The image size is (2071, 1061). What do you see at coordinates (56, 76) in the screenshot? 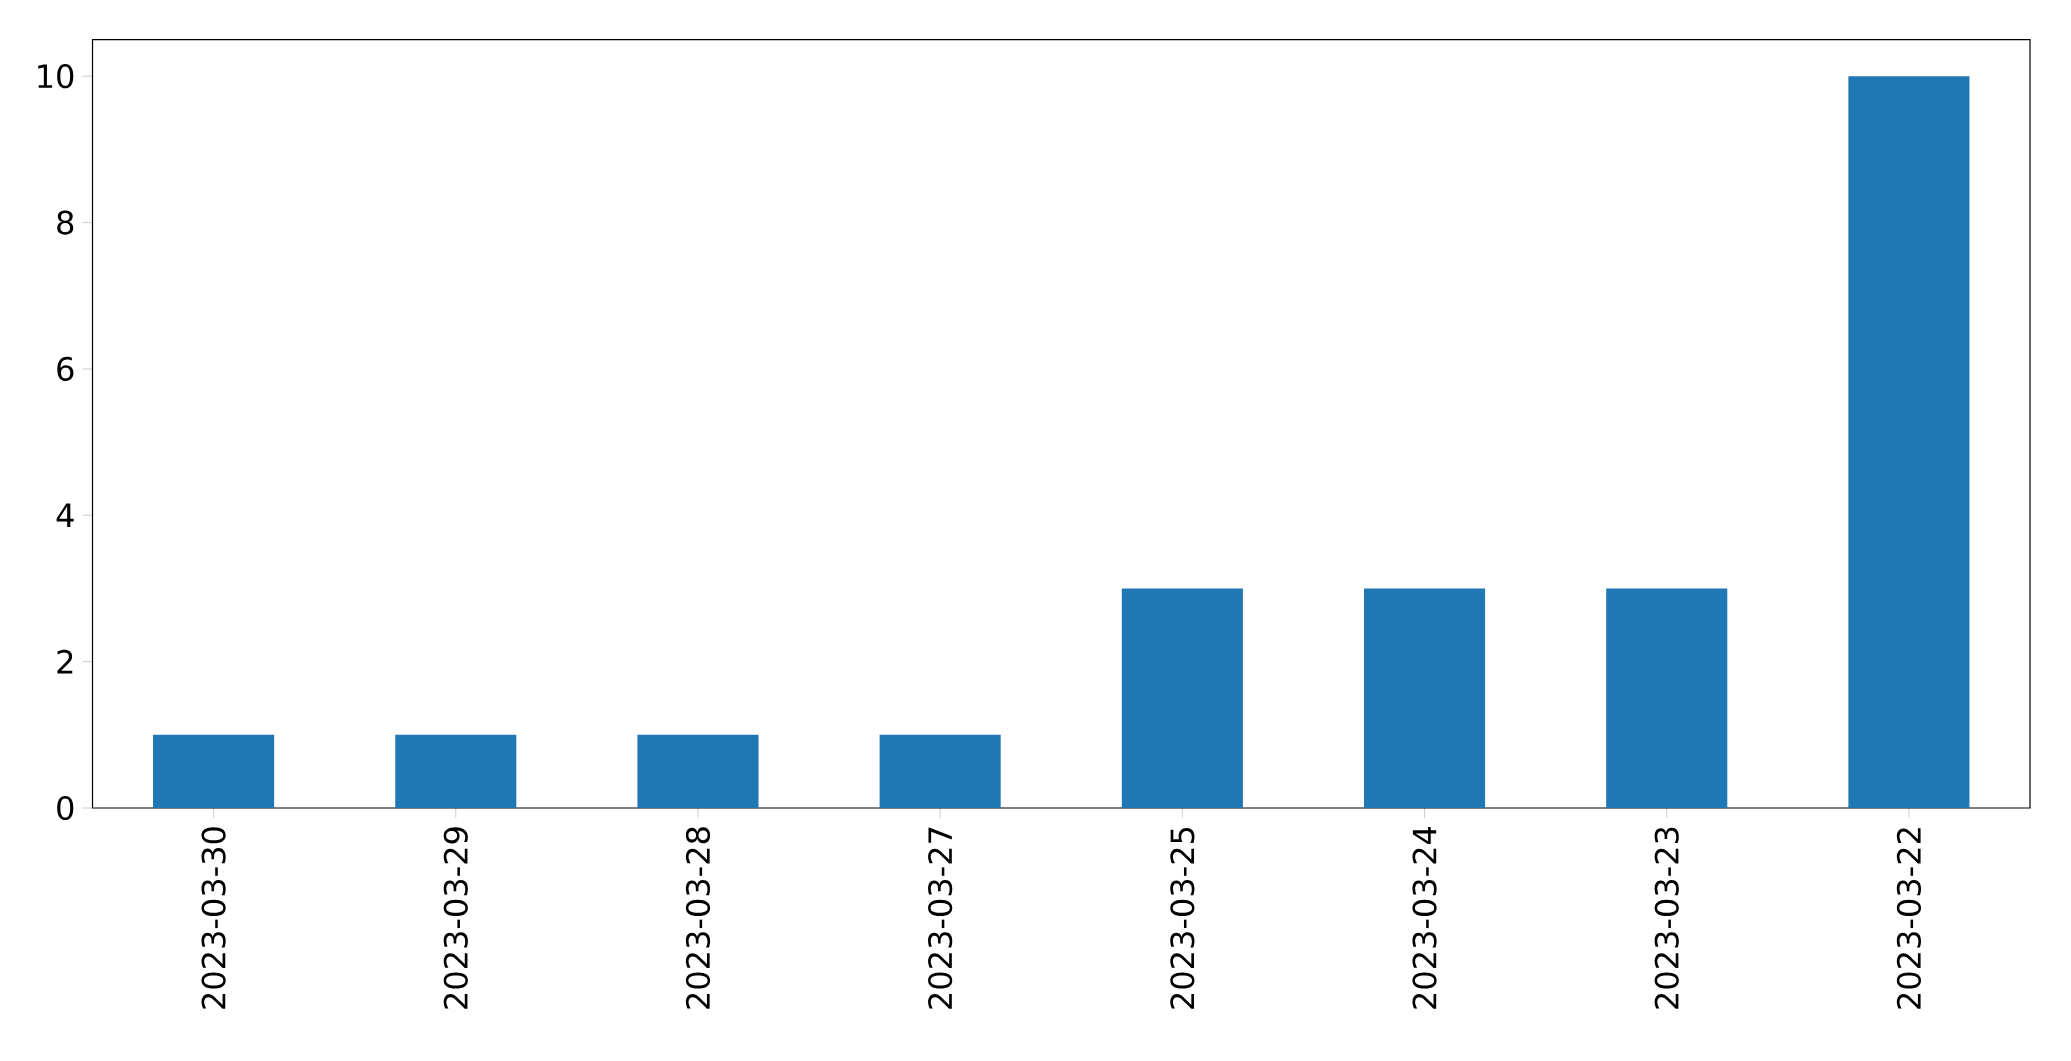
I see `y-tick-label: 10` at bounding box center [56, 76].